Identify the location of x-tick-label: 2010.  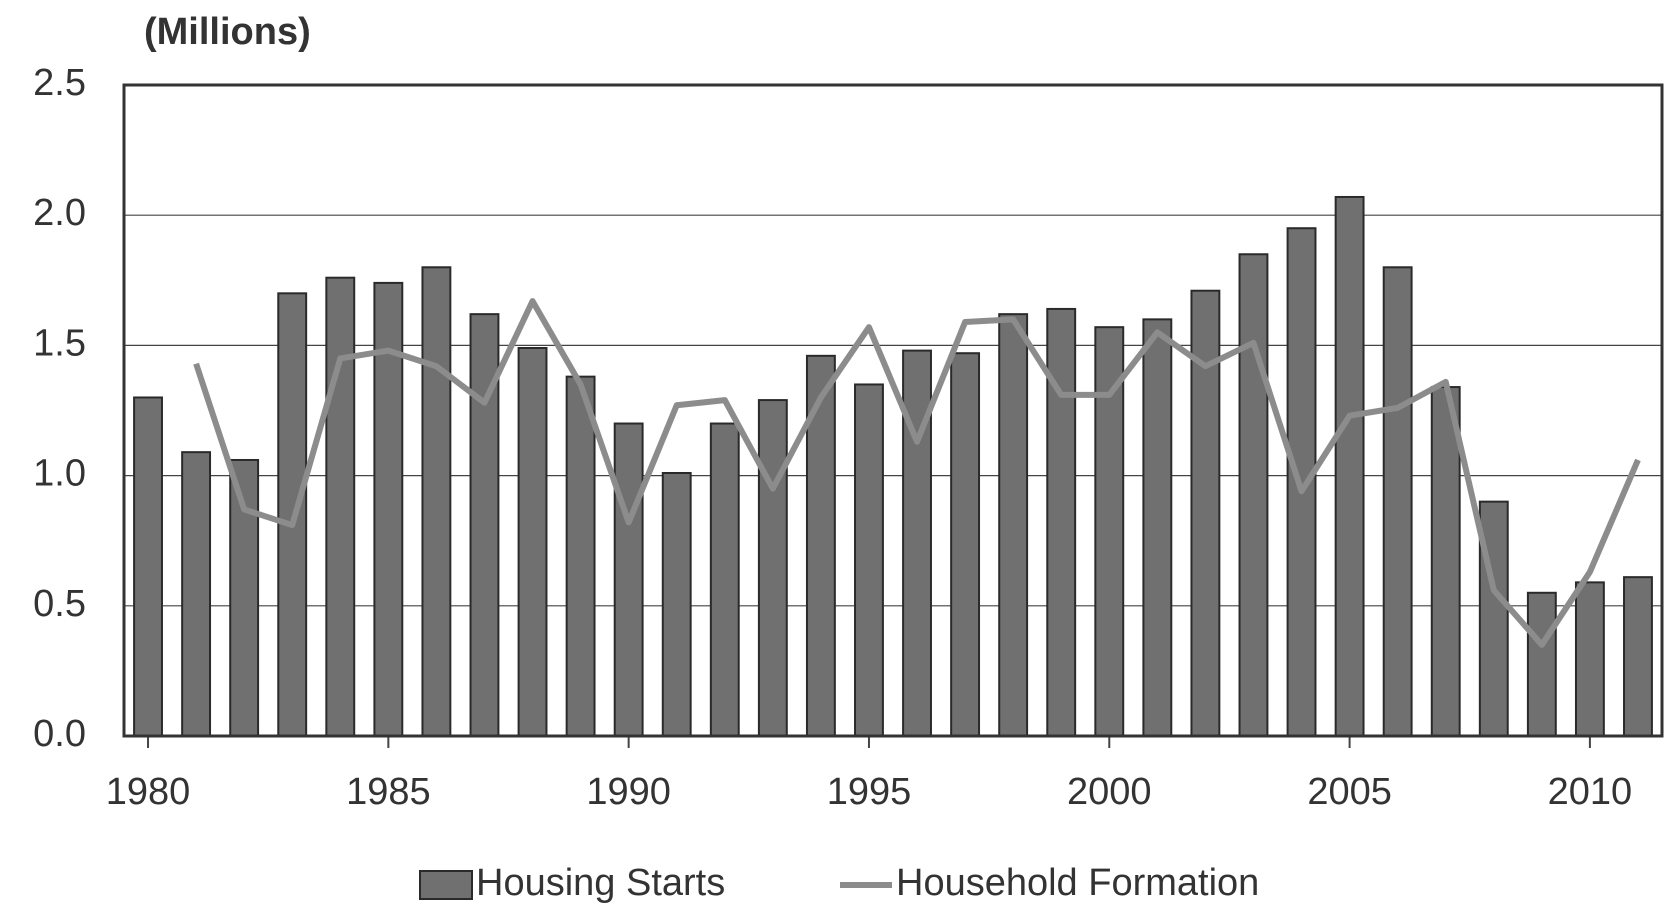
(1590, 792).